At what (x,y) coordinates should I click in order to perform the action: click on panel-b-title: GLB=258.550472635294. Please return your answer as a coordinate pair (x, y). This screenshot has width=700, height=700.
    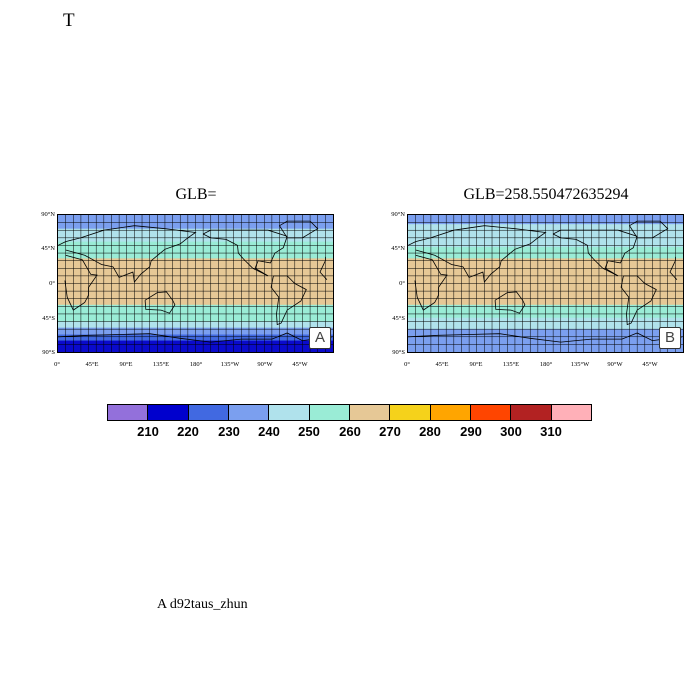
    Looking at the image, I should click on (546, 194).